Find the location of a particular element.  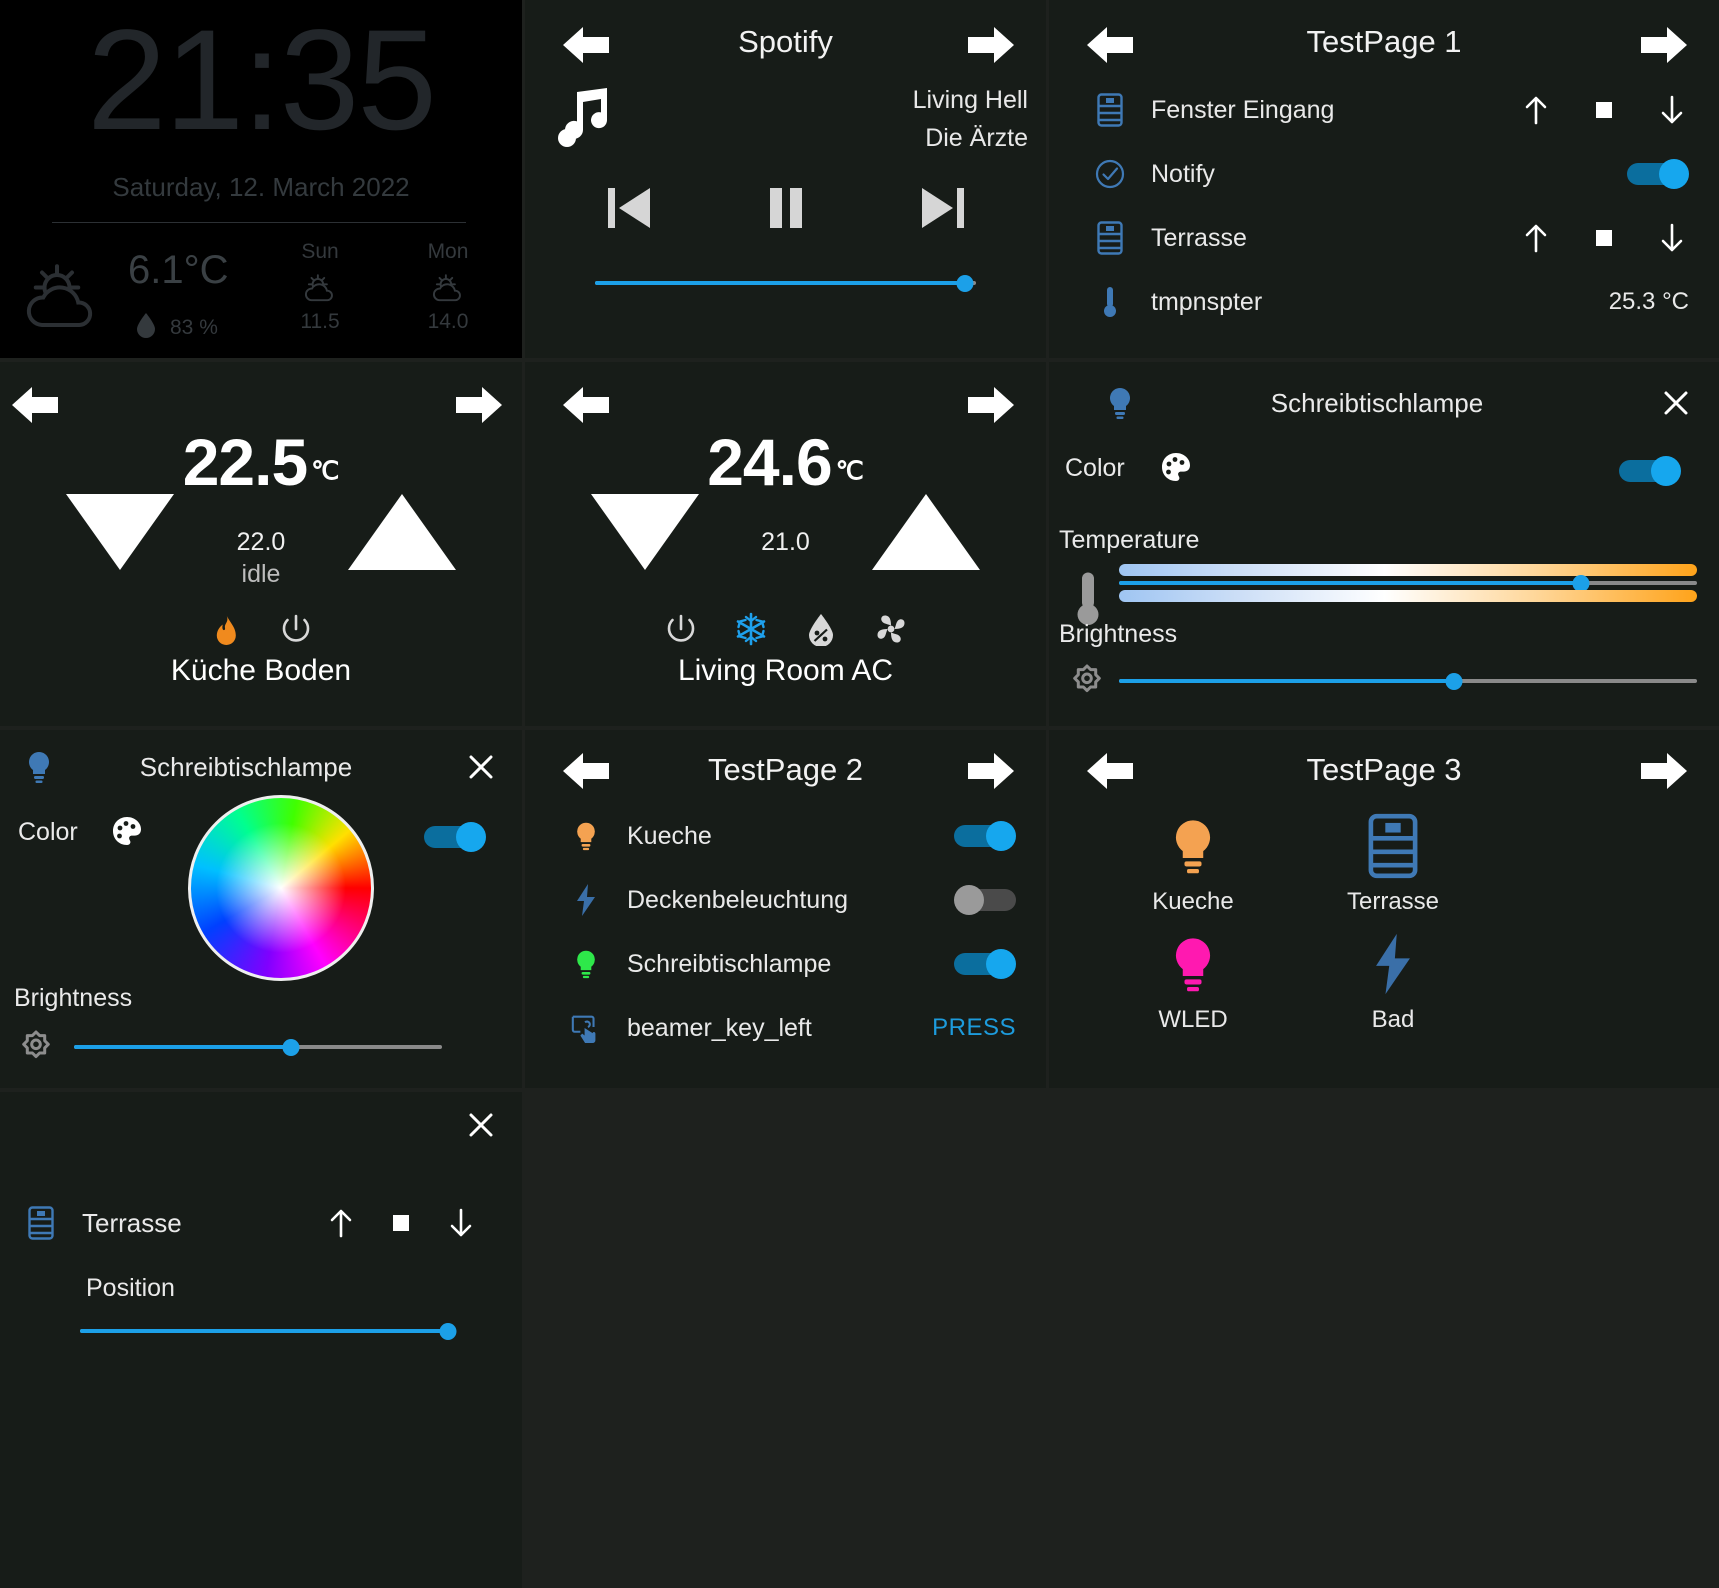

table-row: Kueche is located at coordinates (785, 836).